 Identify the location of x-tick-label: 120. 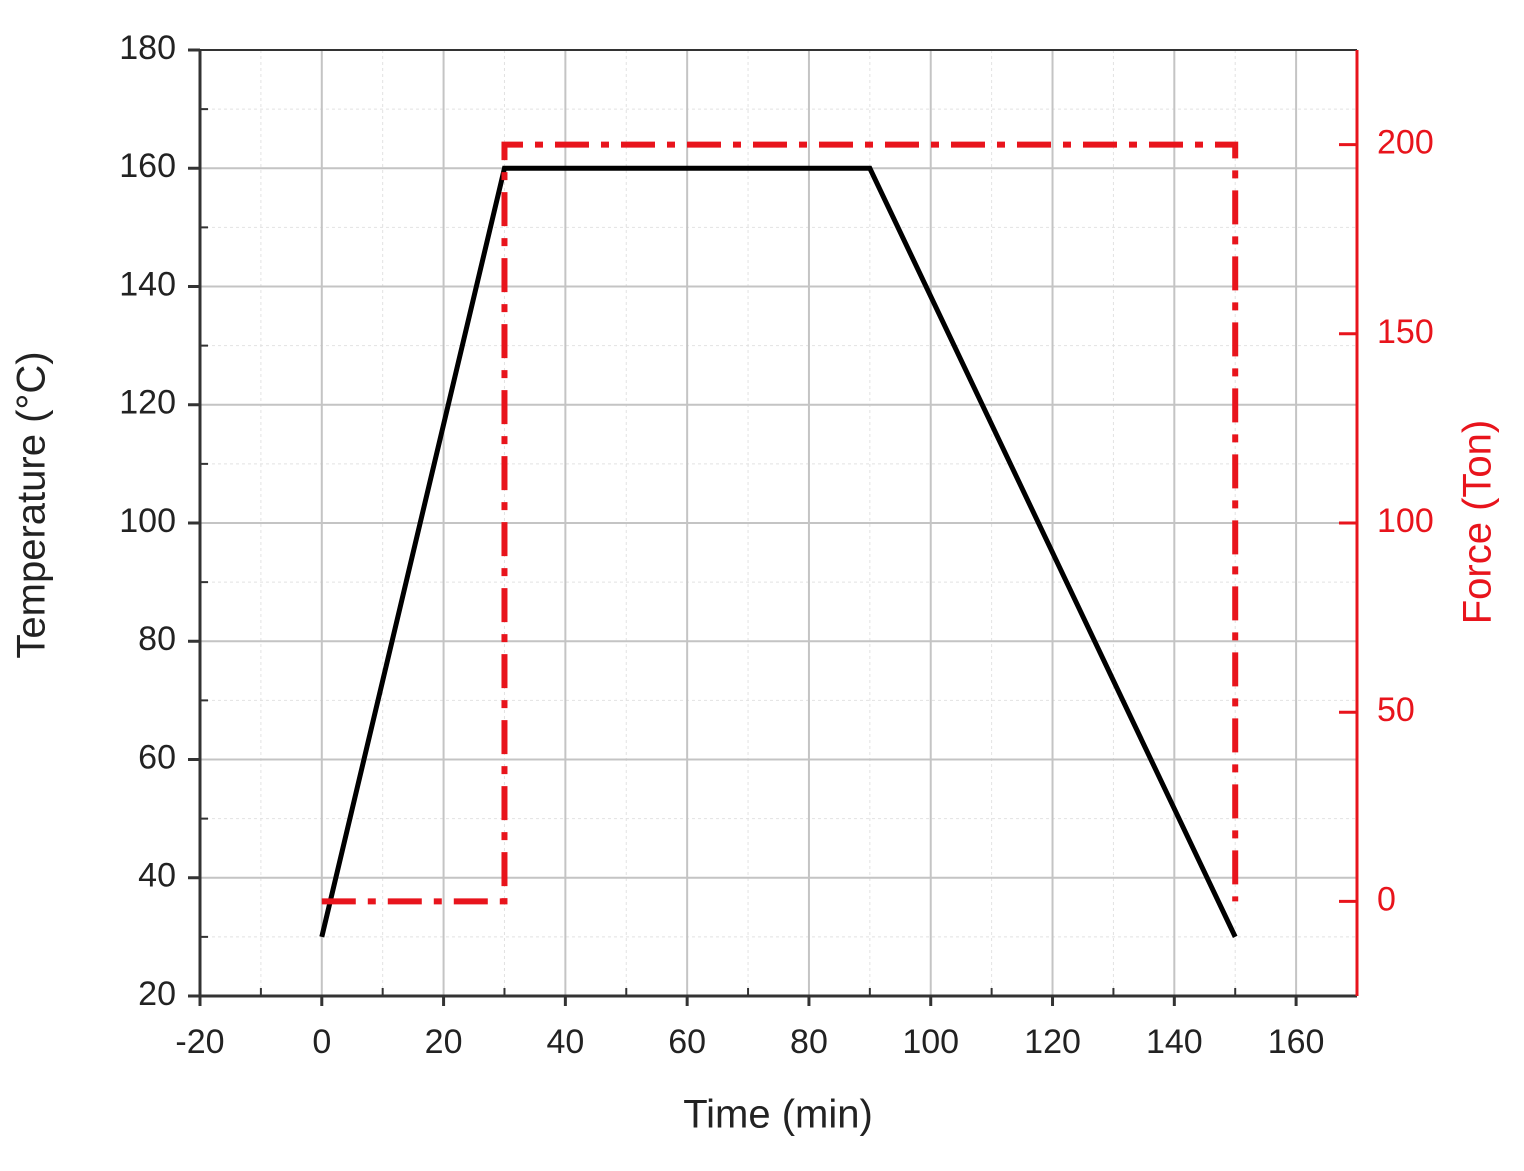
(1052, 1042).